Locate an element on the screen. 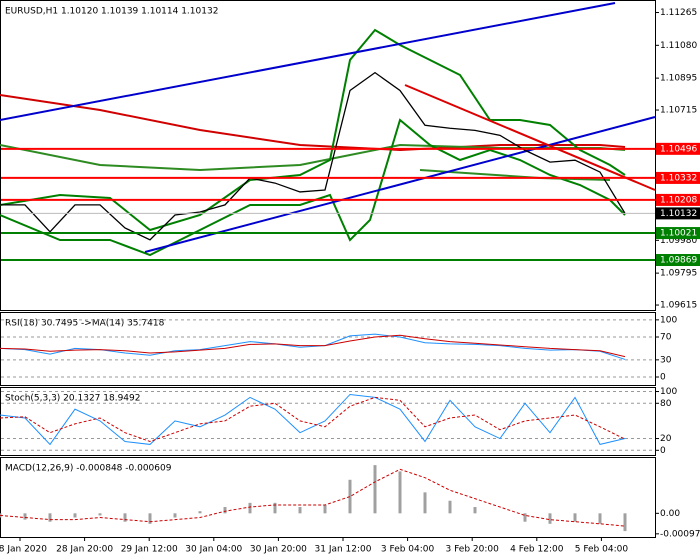  x-tick-label: 28 Jan 2020 is located at coordinates (23, 550).